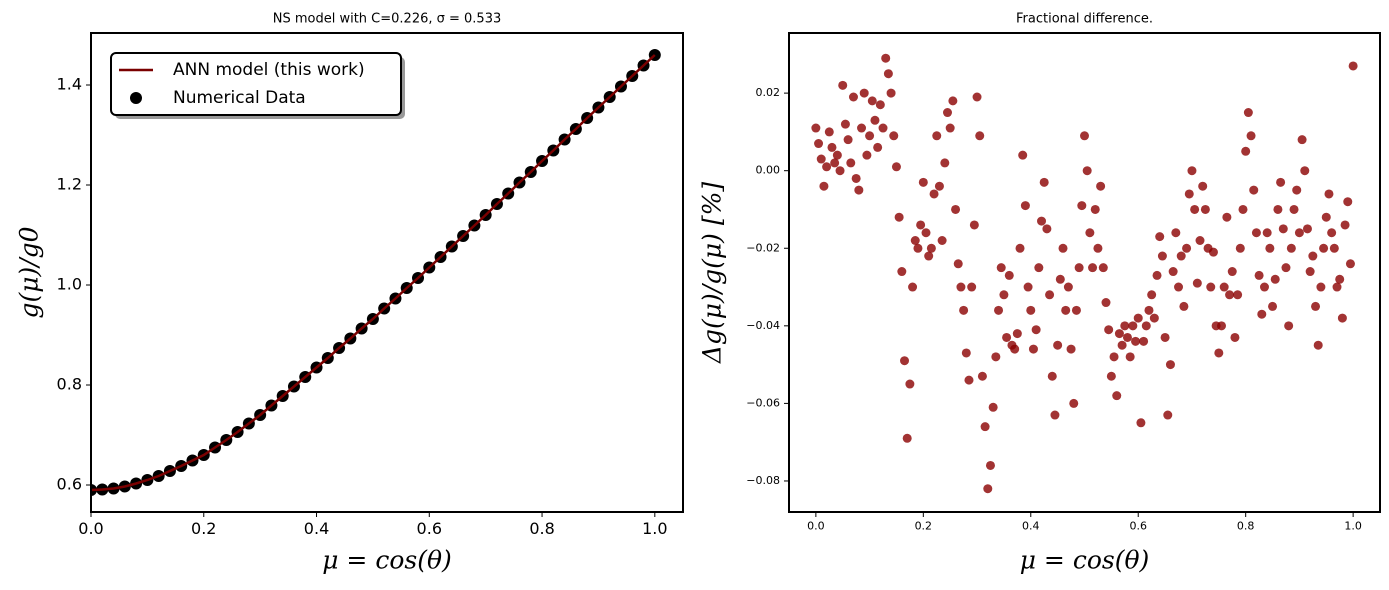 The height and width of the screenshot is (590, 1389). What do you see at coordinates (429, 528) in the screenshot?
I see `x-tick-label: 0.6` at bounding box center [429, 528].